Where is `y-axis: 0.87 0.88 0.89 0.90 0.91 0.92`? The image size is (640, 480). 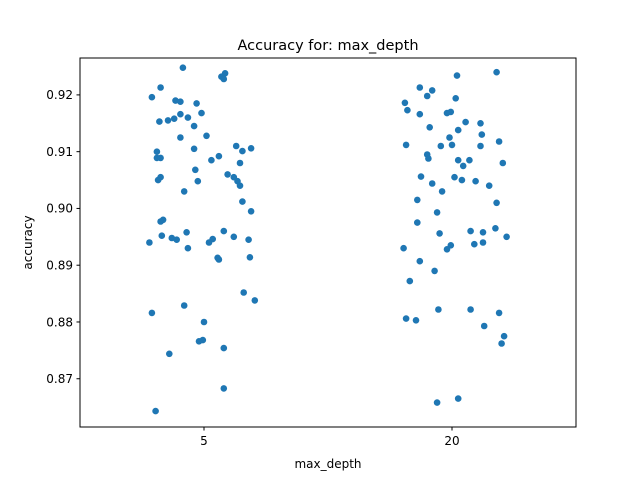 y-axis: 0.87 0.88 0.89 0.90 0.91 0.92 is located at coordinates (63, 237).